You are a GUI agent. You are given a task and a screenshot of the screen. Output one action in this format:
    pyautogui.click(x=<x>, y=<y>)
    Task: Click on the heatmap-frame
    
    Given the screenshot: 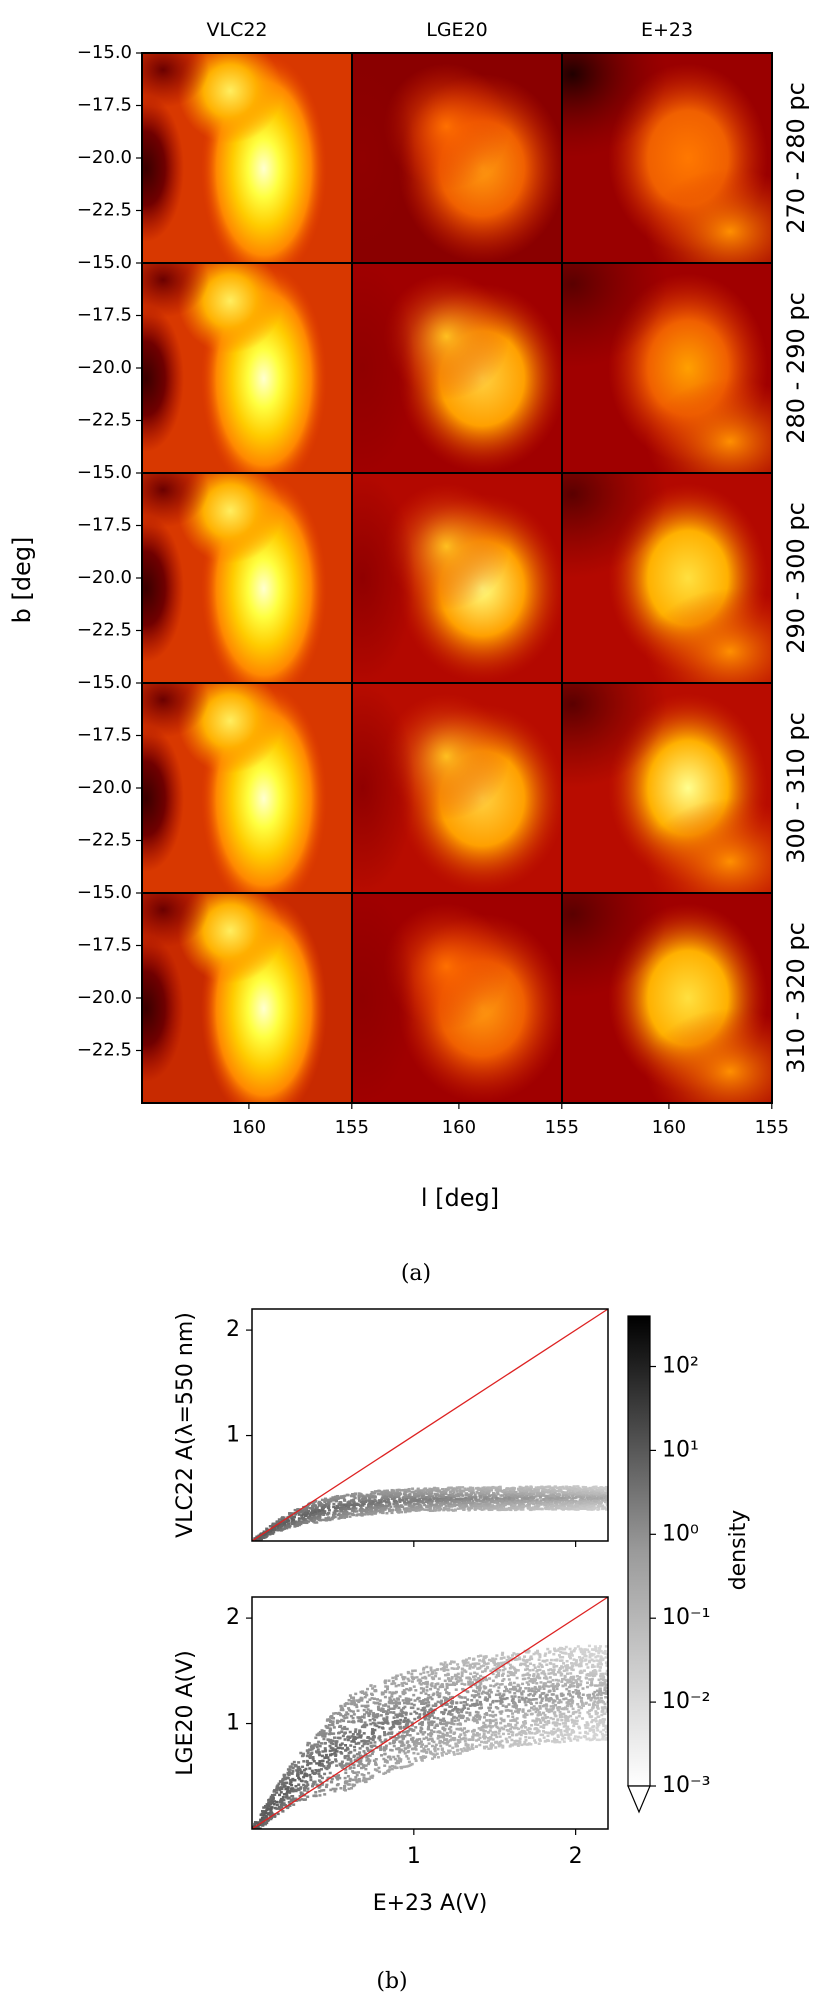 What is the action you would take?
    pyautogui.click(x=667, y=998)
    